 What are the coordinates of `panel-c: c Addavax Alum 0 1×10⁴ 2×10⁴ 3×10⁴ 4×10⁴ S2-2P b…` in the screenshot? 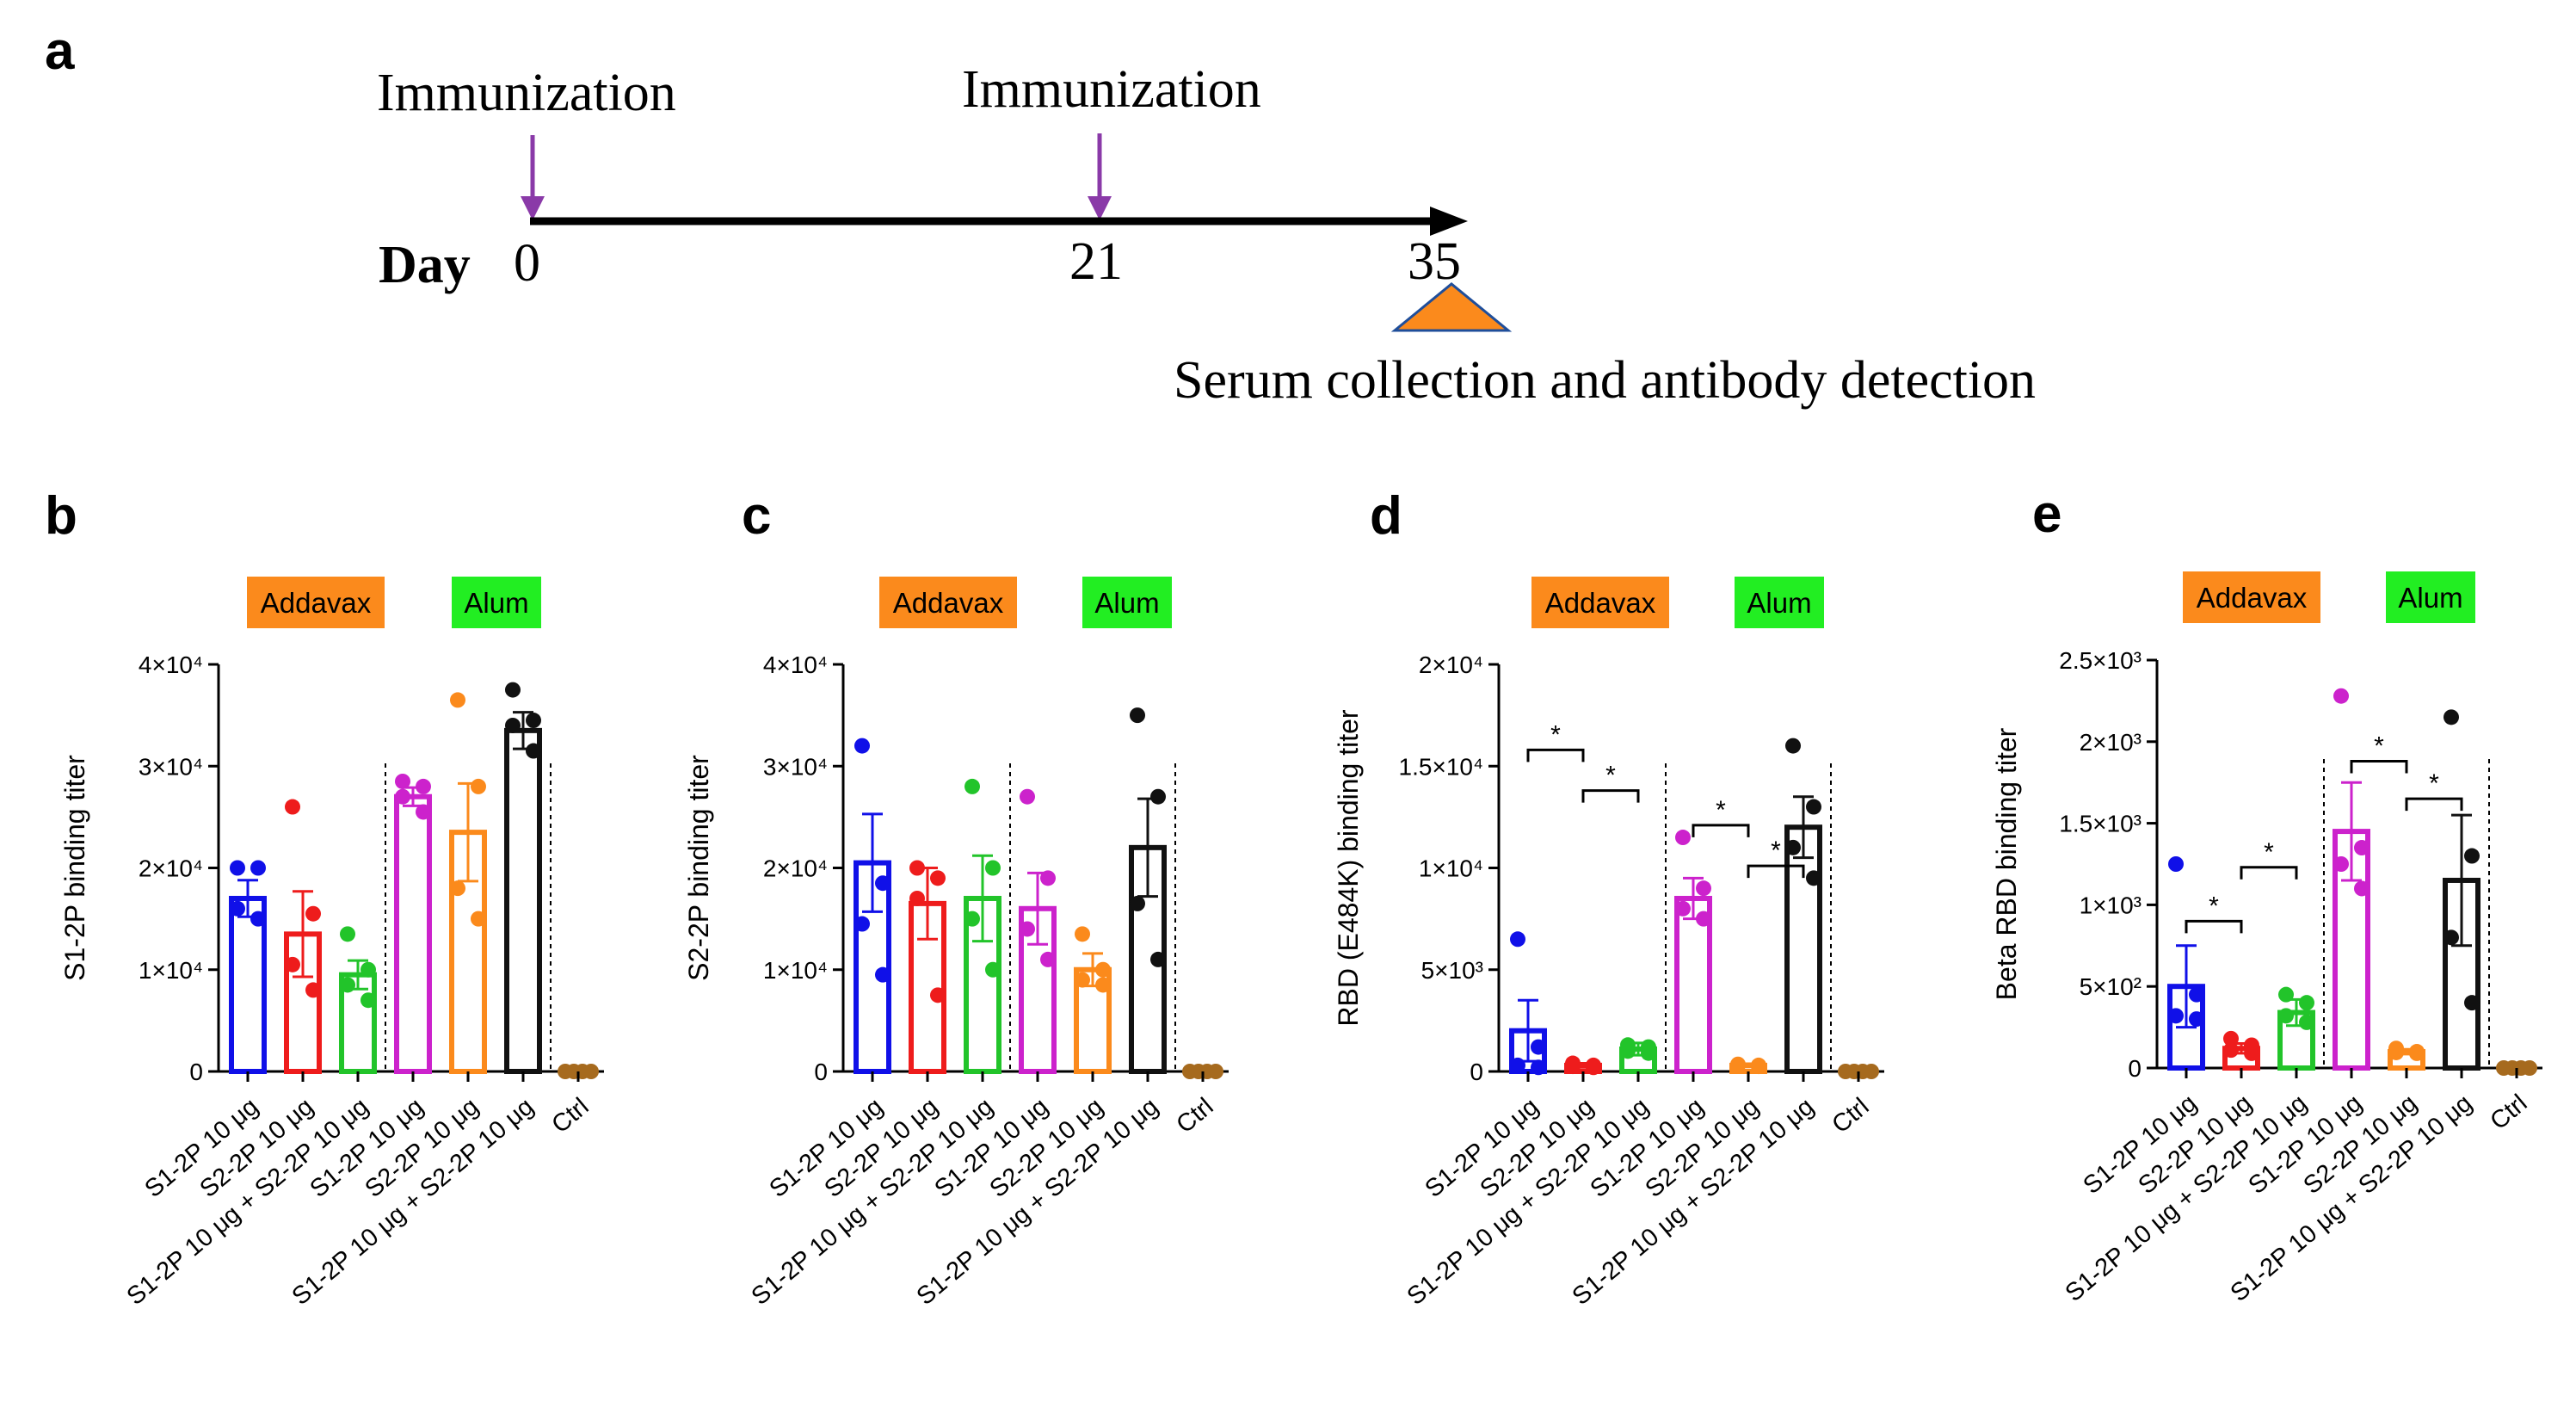 It's located at (956, 898).